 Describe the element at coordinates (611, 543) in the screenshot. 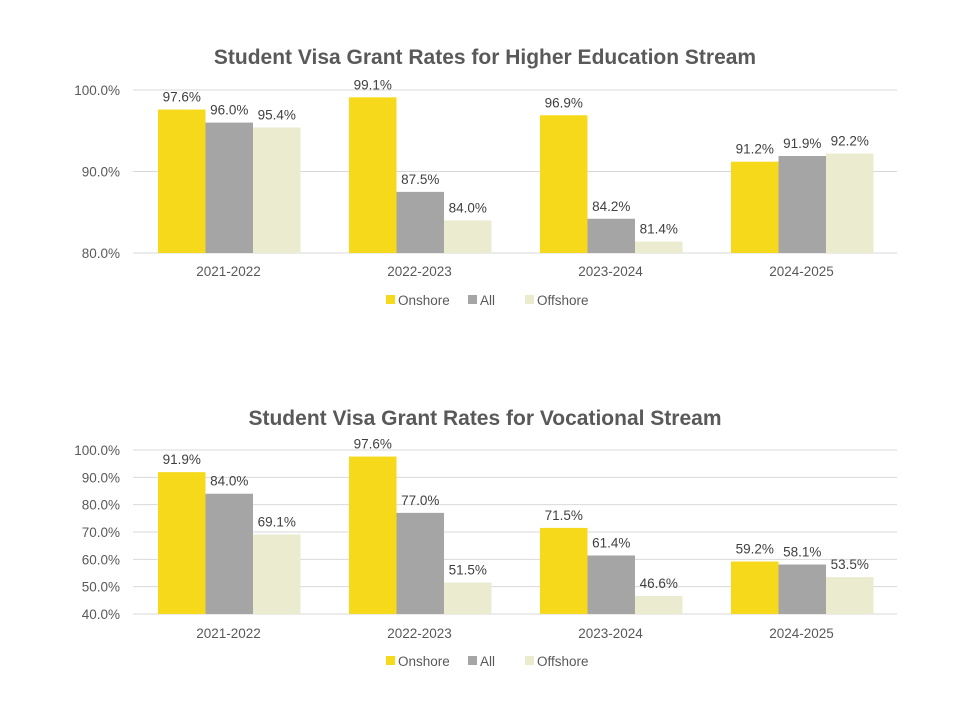

I see `data-label: 61.4%` at that location.